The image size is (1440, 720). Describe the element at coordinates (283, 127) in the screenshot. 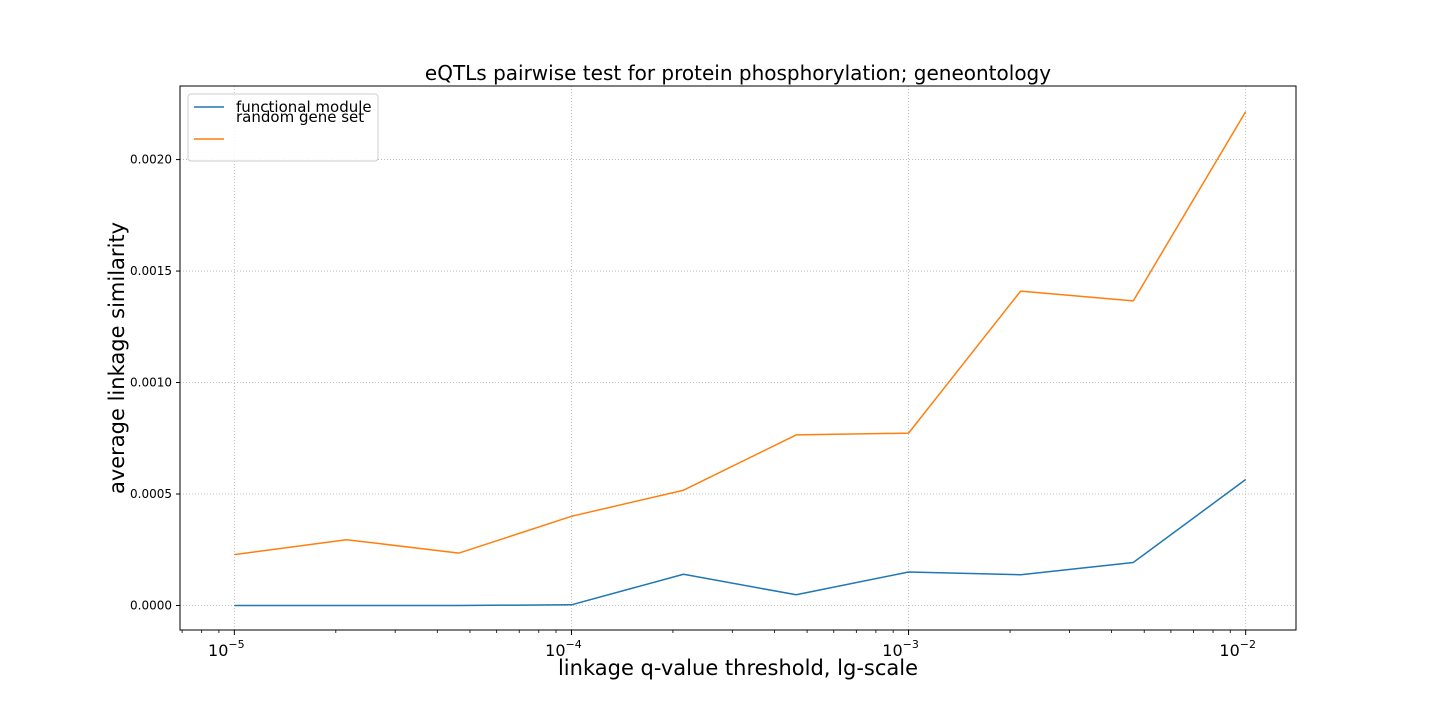

I see `legend-box` at that location.